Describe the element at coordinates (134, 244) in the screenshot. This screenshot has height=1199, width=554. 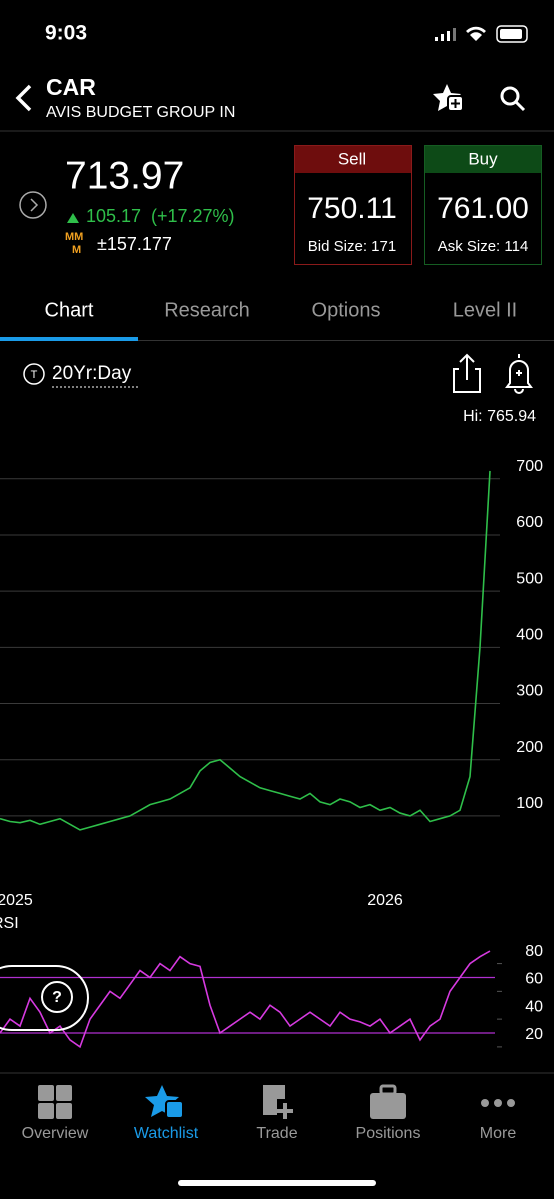
I see `expected-move: ±157.177` at that location.